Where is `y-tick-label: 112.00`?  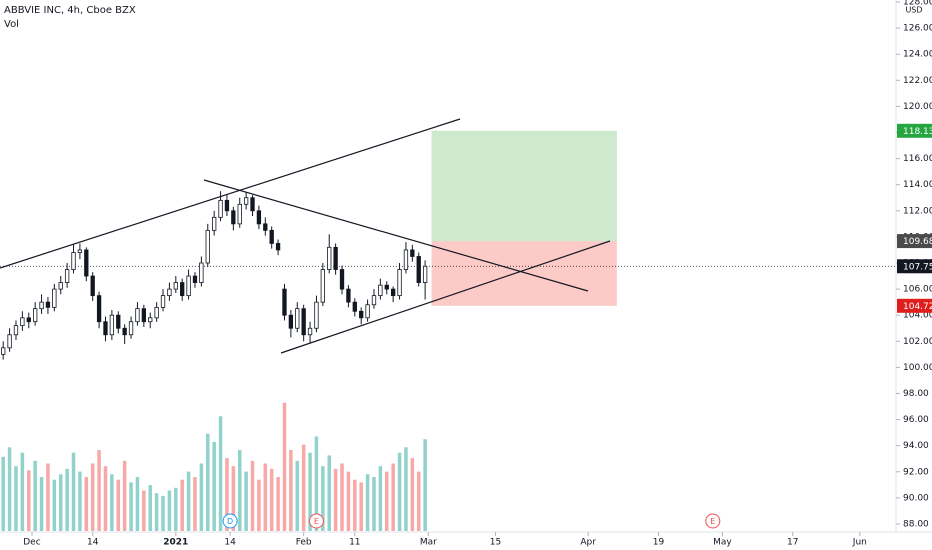
y-tick-label: 112.00 is located at coordinates (917, 211).